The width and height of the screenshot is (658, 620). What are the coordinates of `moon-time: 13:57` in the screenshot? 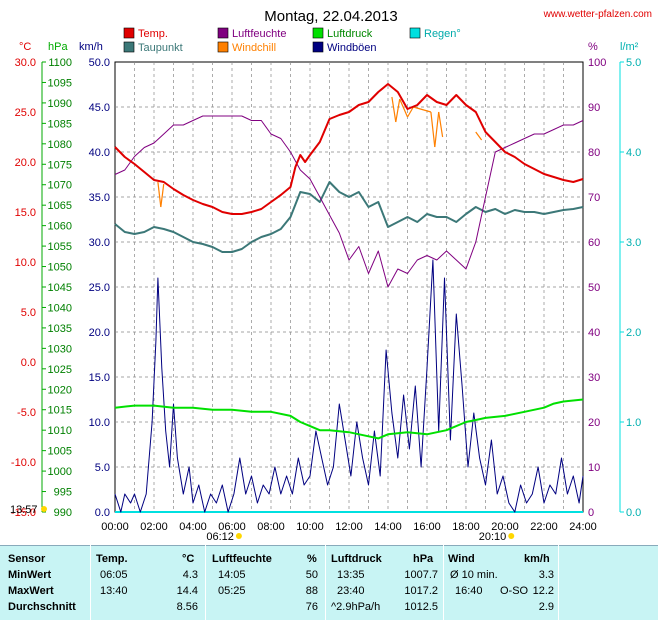 It's located at (24, 510).